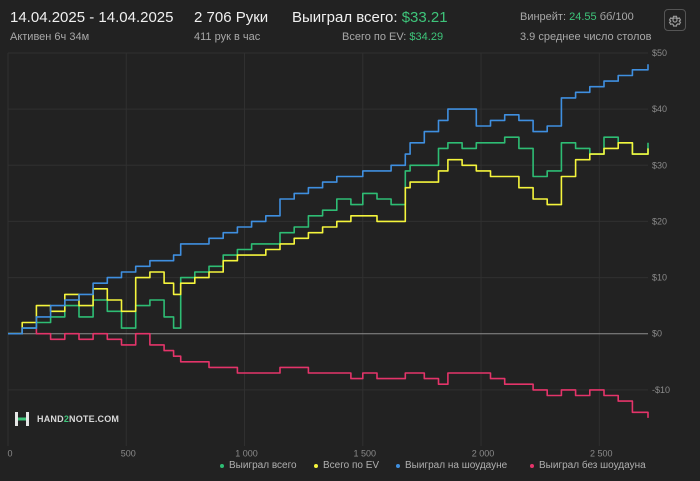 The width and height of the screenshot is (700, 481). I want to click on legend-item: Выиграл без шоудауна, so click(588, 465).